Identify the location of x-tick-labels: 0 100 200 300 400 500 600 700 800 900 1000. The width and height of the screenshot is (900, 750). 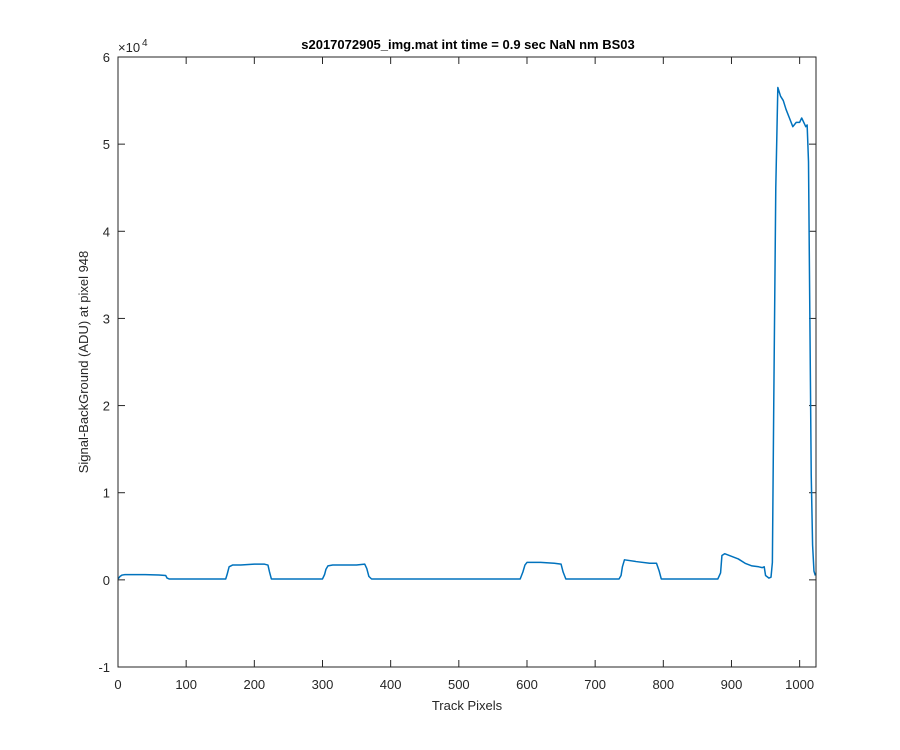
(464, 684).